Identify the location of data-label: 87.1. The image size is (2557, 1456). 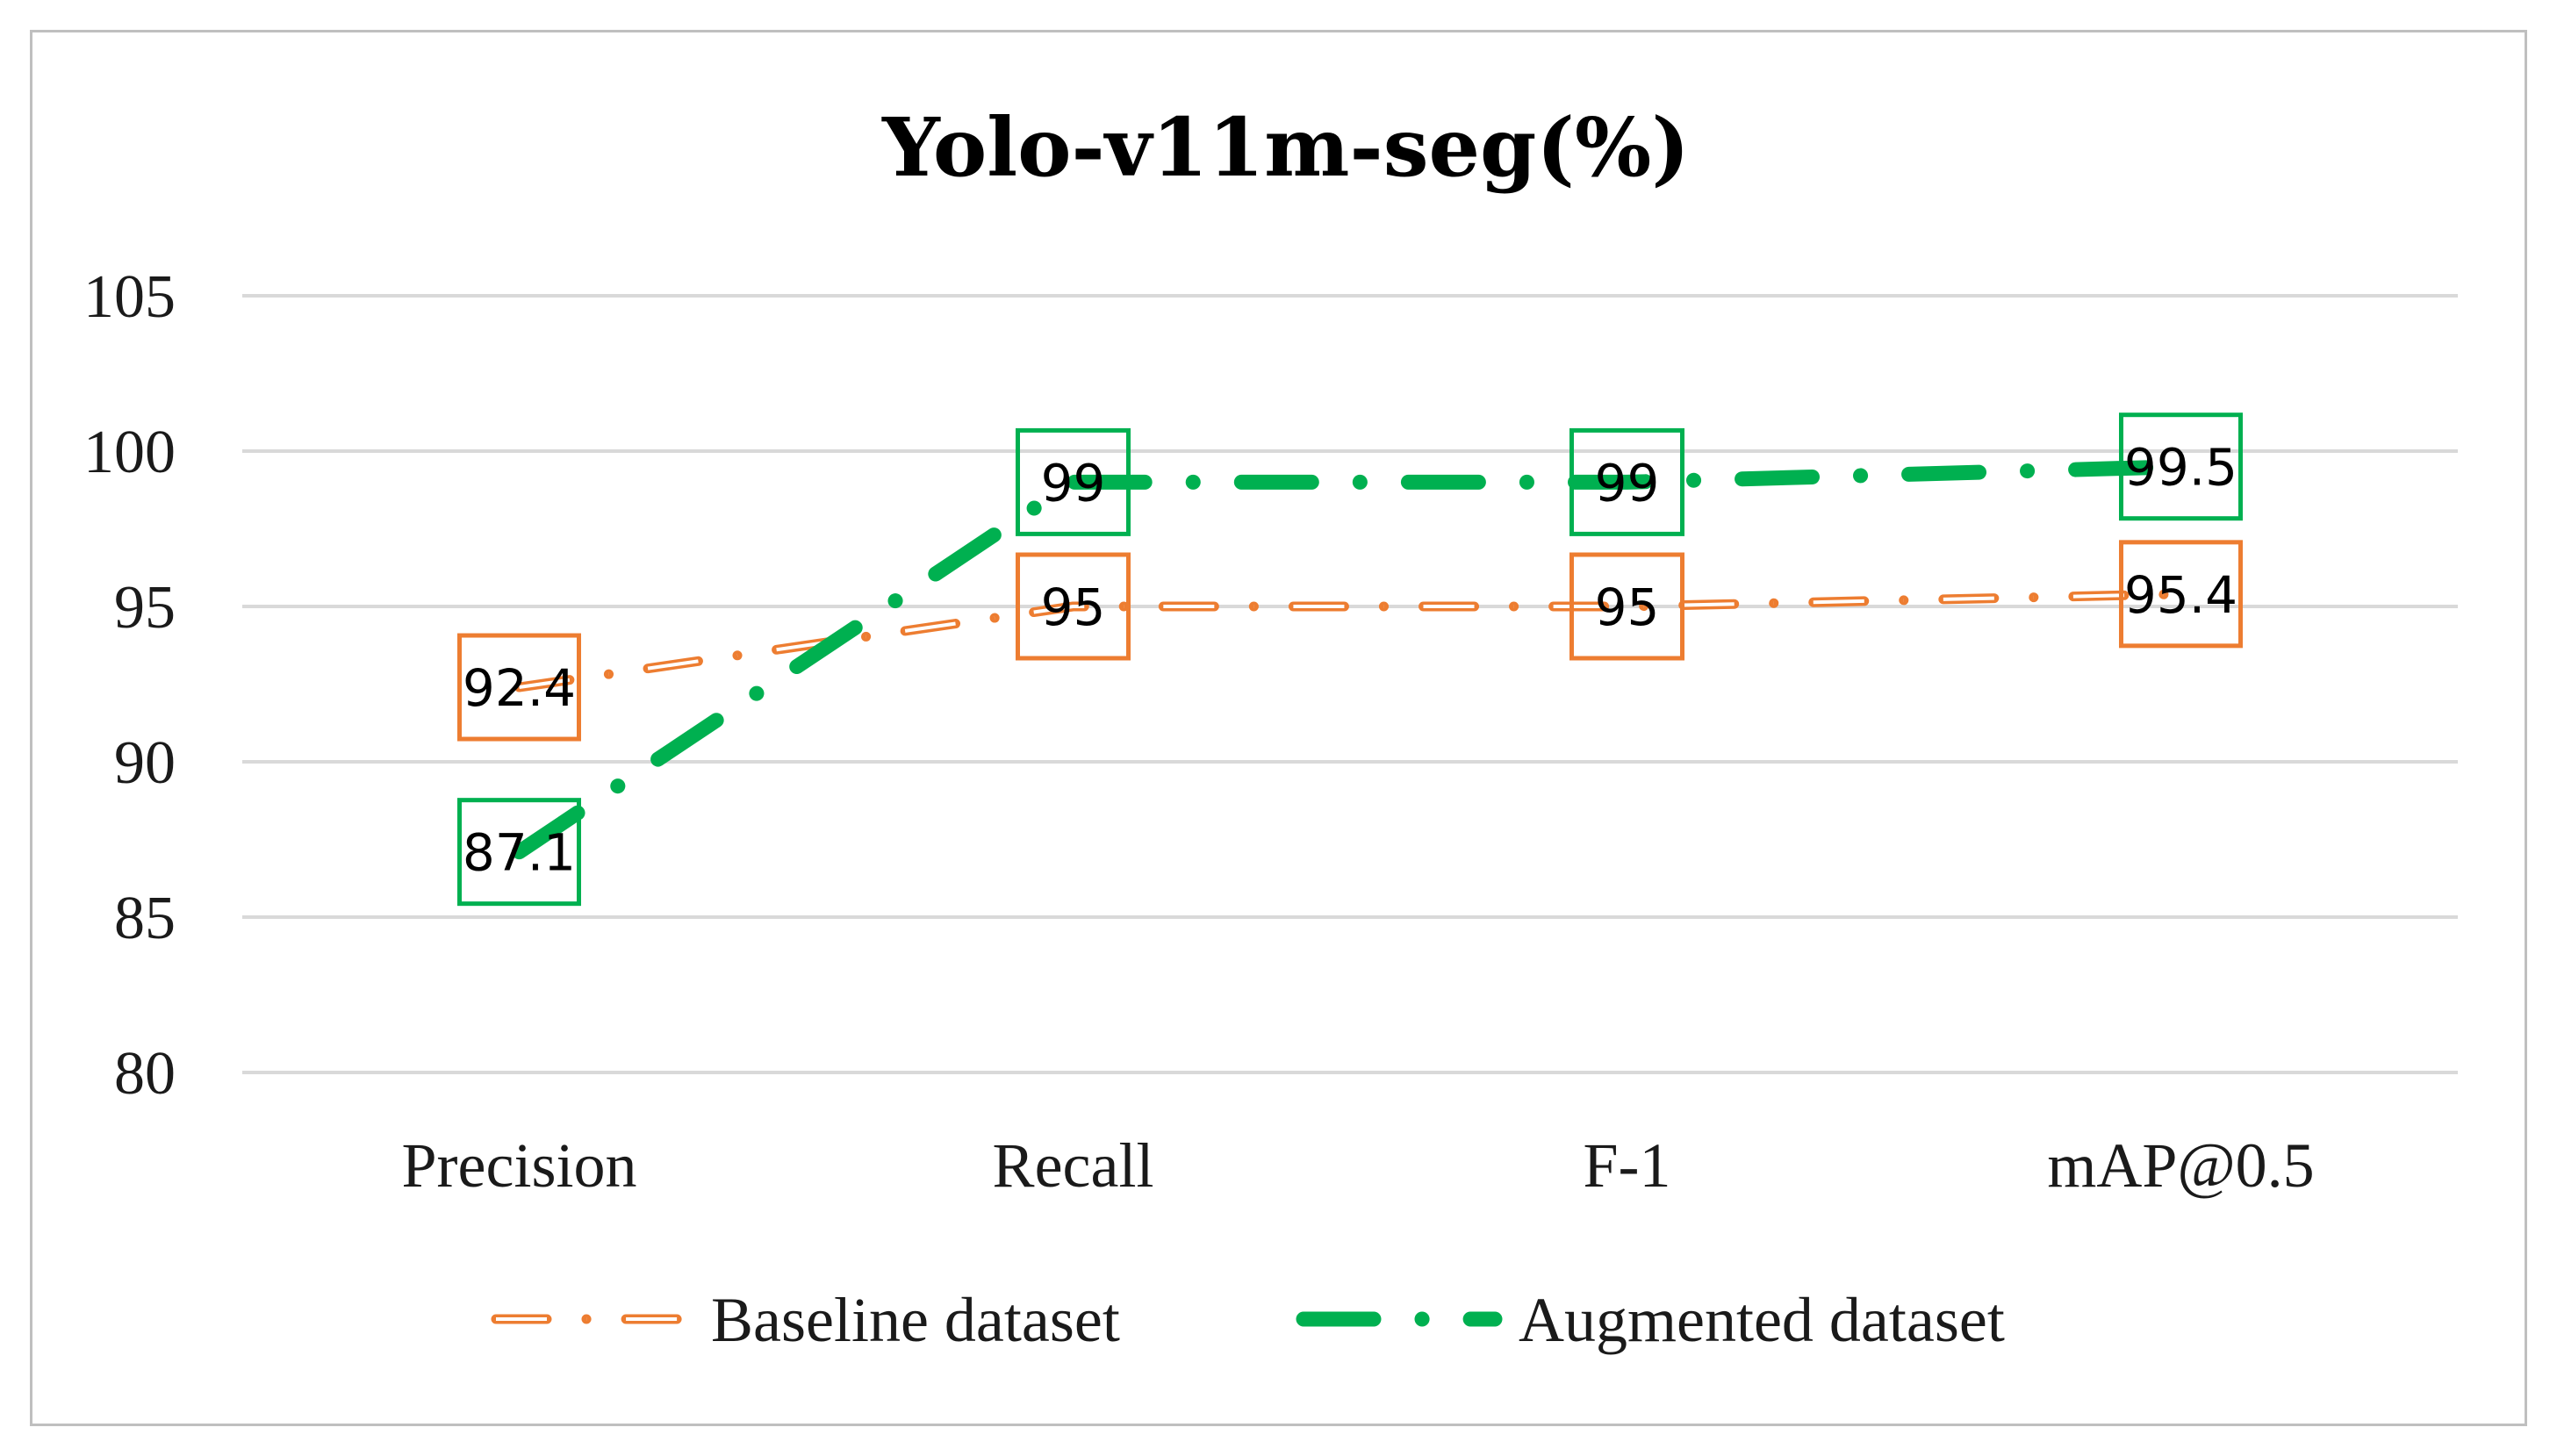
(519, 853).